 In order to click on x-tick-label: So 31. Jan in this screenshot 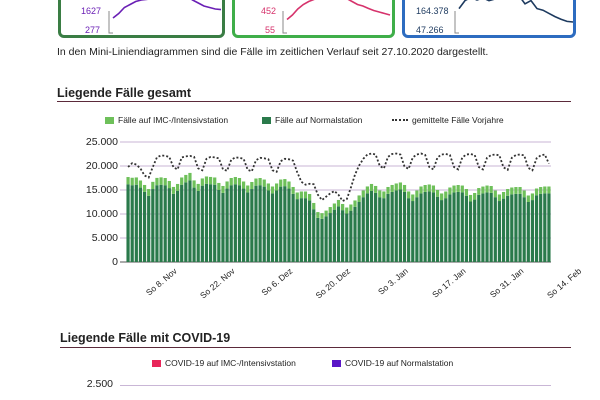, I will do `click(507, 283)`.